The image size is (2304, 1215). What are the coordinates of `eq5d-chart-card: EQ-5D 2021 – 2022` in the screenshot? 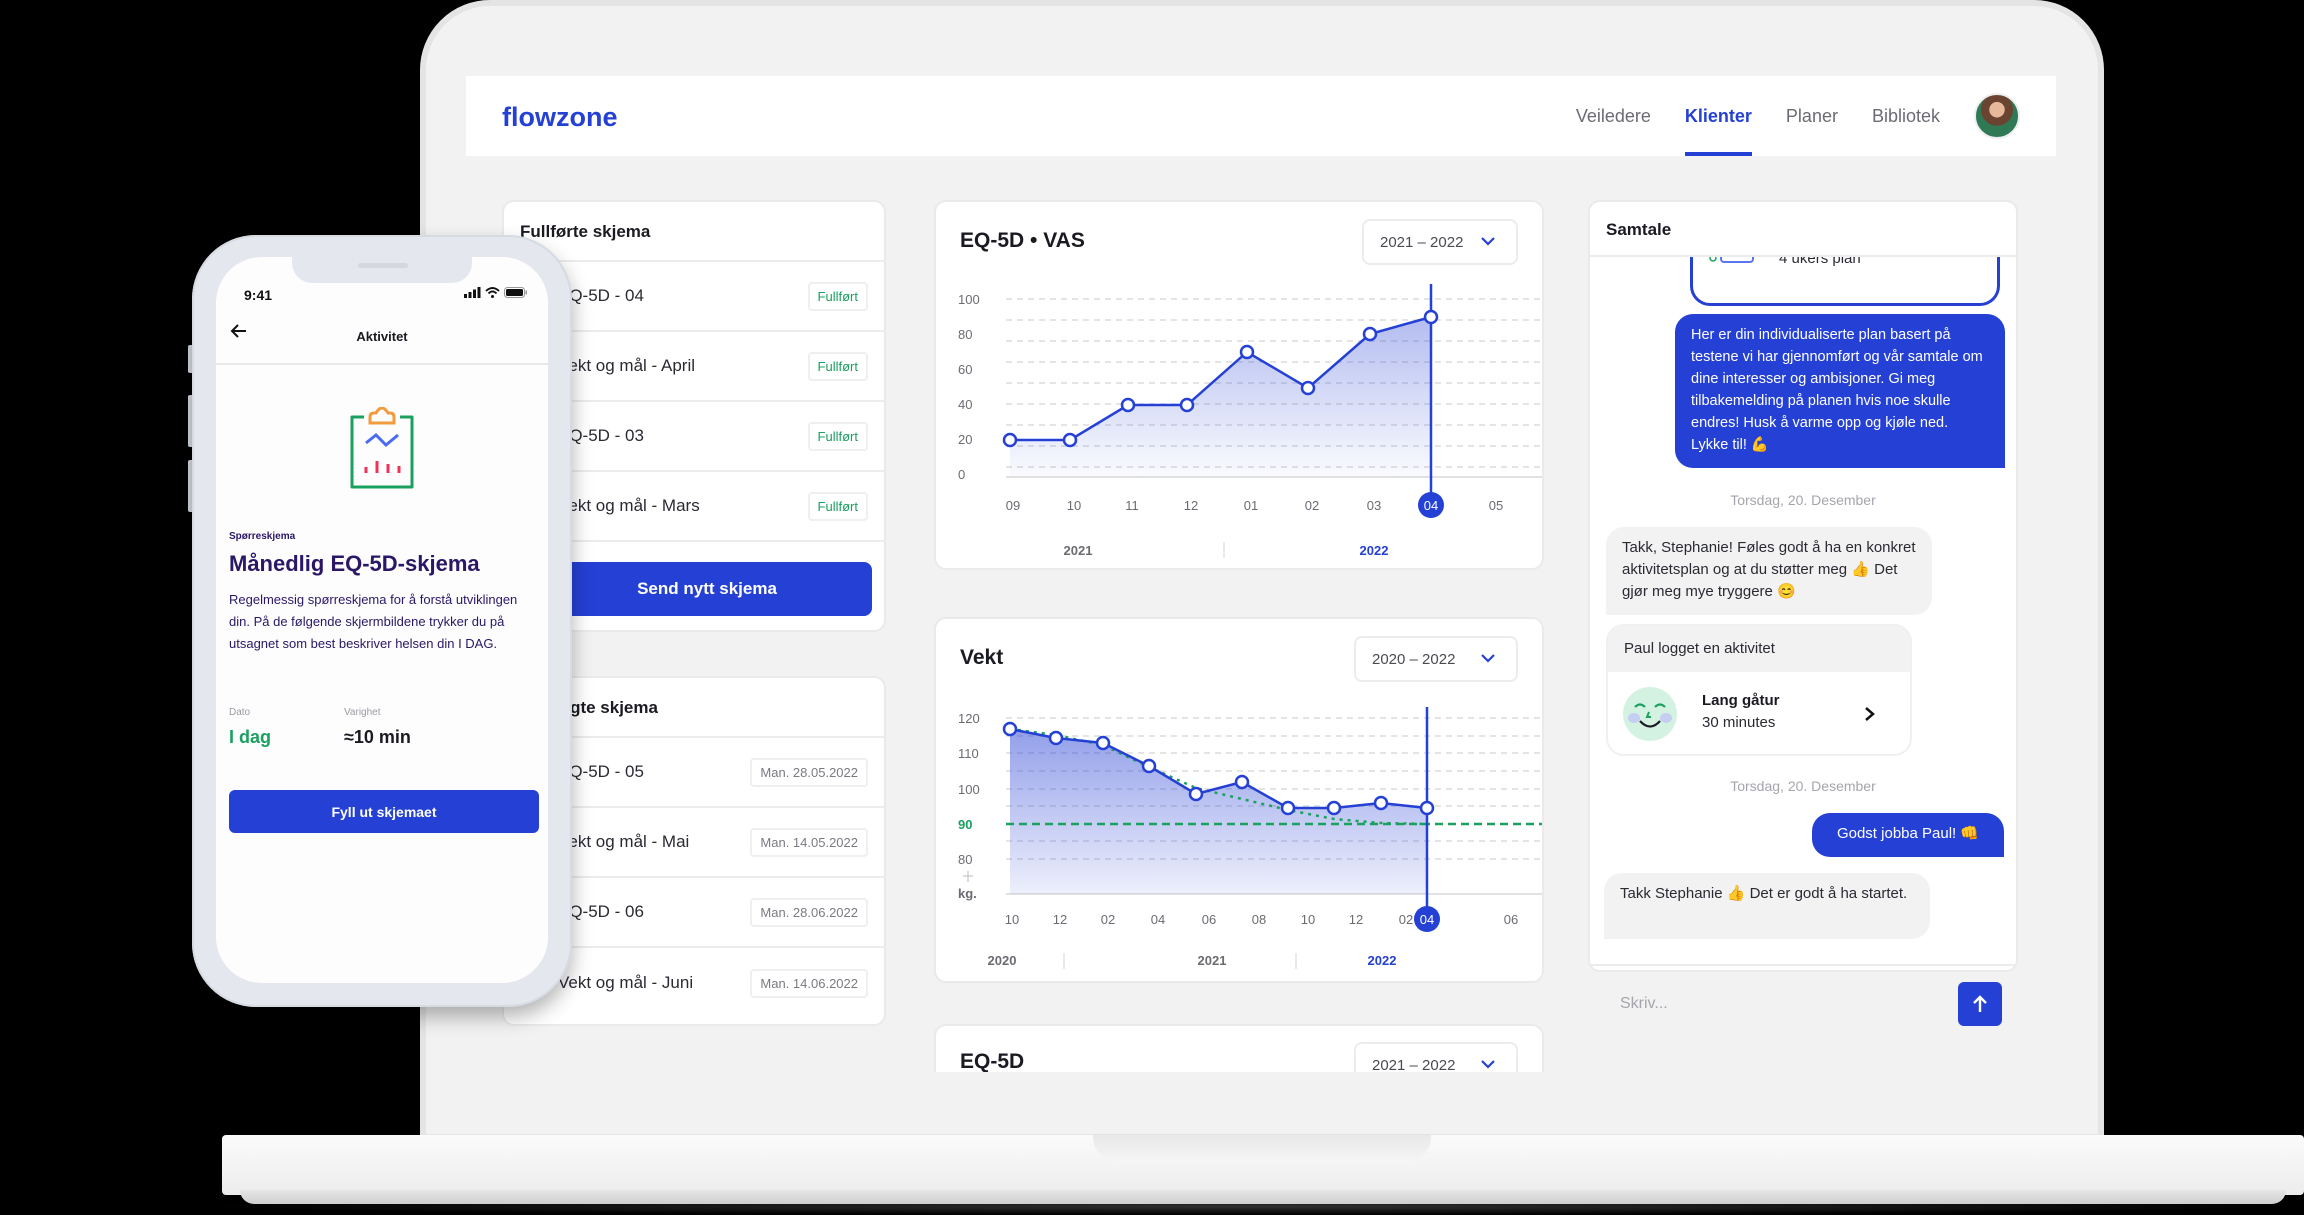 It's located at (1239, 1048).